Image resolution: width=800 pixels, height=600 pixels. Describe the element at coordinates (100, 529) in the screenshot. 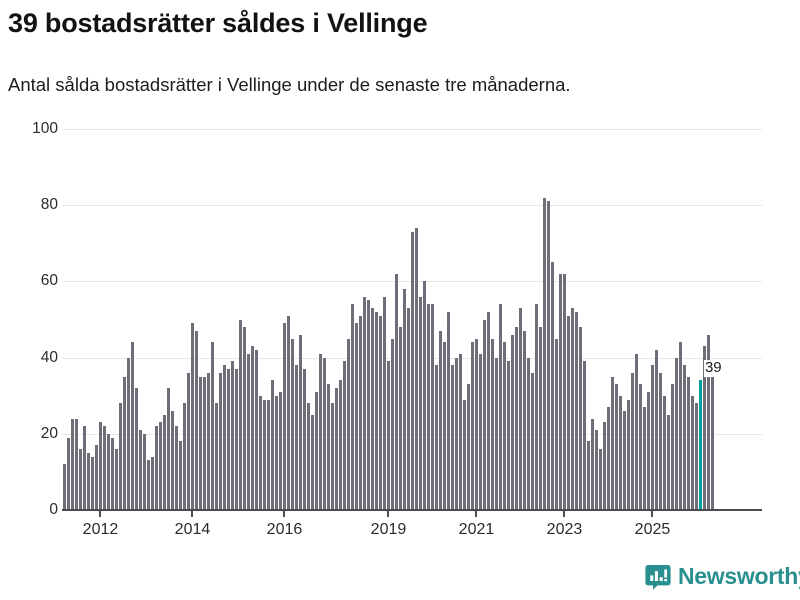

I see `x-axis-tick-label: 2012` at that location.